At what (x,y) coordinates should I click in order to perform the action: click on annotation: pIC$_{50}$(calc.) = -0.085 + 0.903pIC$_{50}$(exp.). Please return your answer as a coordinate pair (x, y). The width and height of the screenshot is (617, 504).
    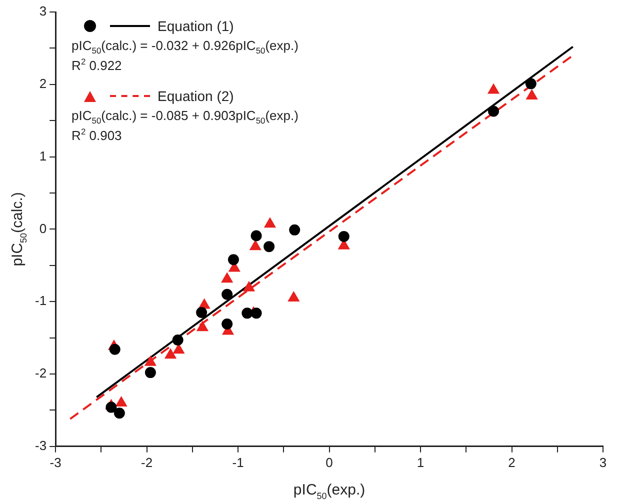
    Looking at the image, I should click on (185, 116).